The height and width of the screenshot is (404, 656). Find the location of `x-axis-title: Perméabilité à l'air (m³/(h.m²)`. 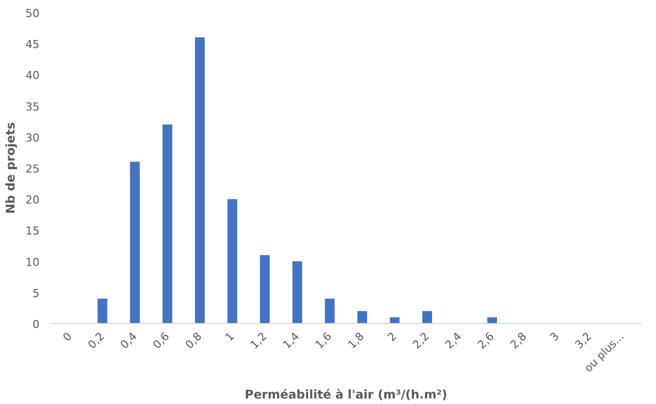

x-axis-title: Perméabilité à l'air (m³/(h.m²) is located at coordinates (346, 394).